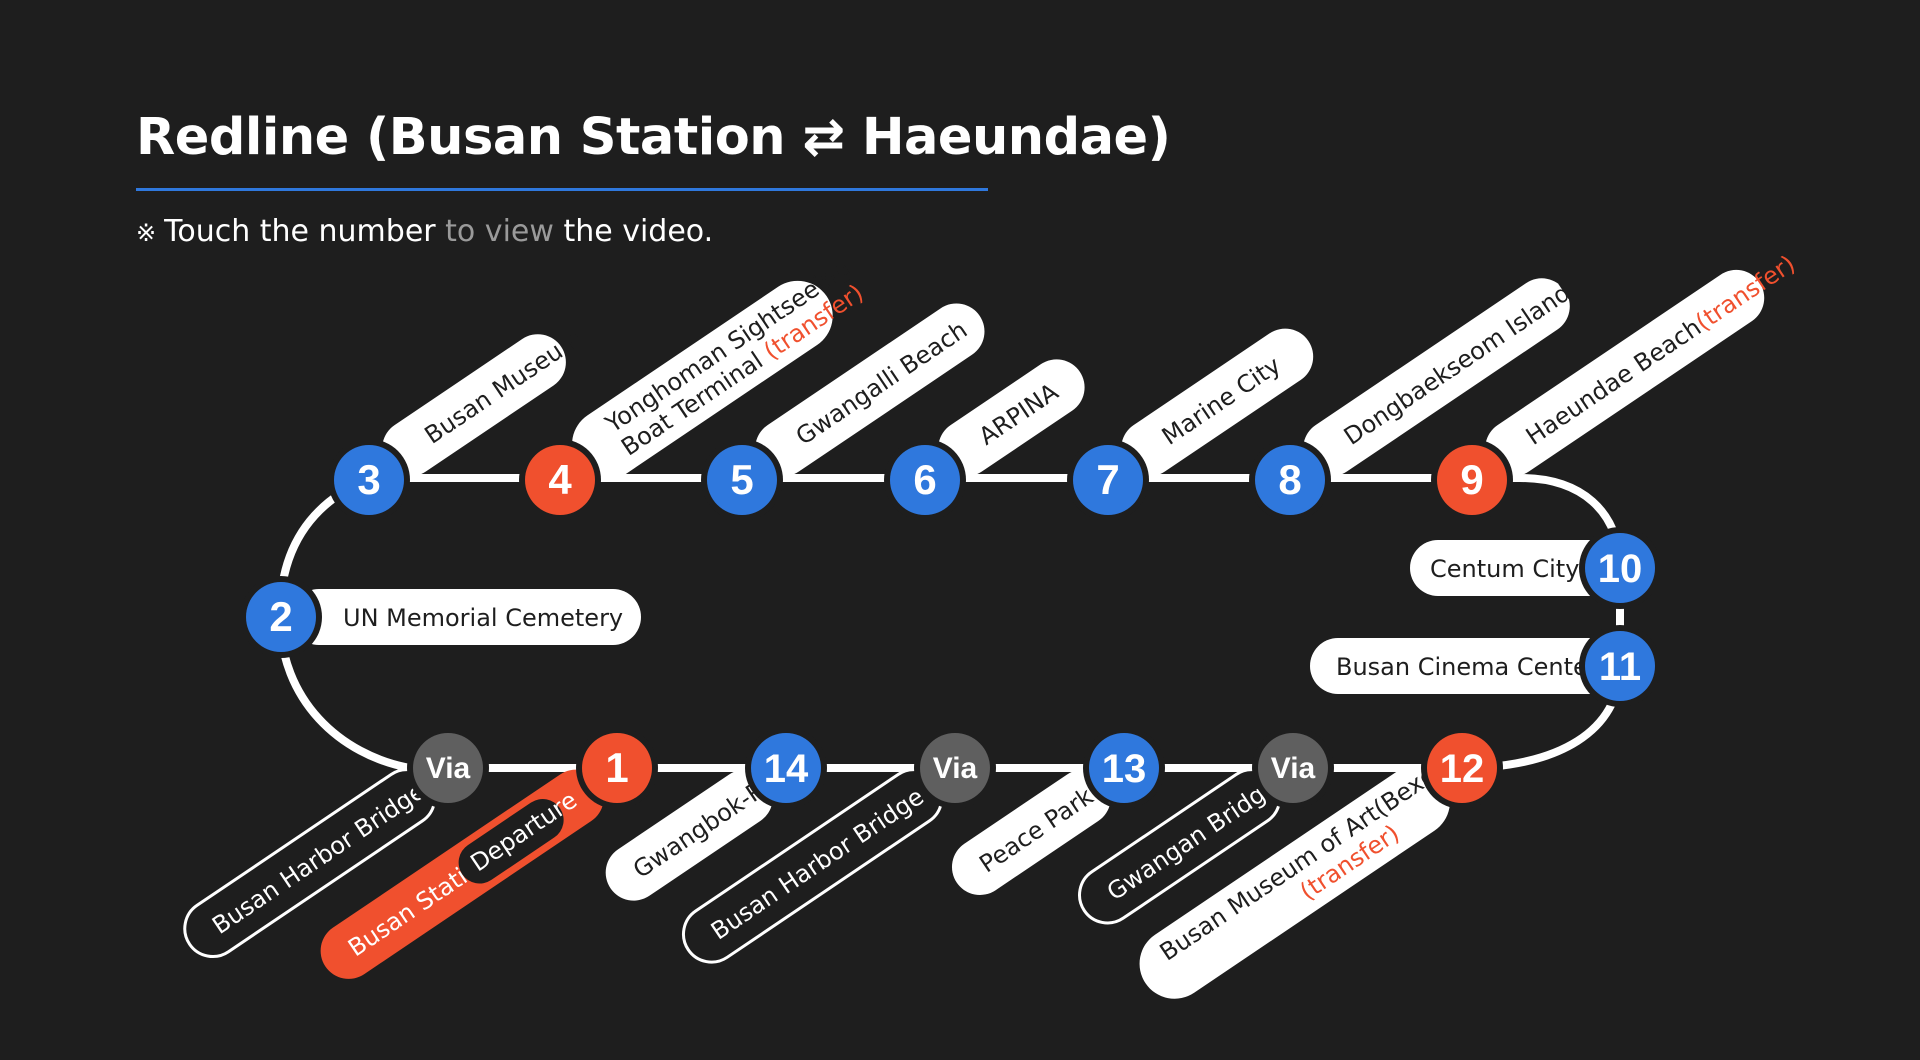 The image size is (1920, 1060). What do you see at coordinates (504, 387) in the screenshot?
I see `station-name: Busan Museum` at bounding box center [504, 387].